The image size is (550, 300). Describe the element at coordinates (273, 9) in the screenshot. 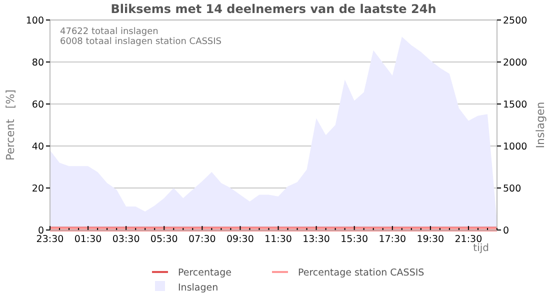

I see `chart-title: Bliksems met 14 deelnemers van de laatste 24h` at that location.